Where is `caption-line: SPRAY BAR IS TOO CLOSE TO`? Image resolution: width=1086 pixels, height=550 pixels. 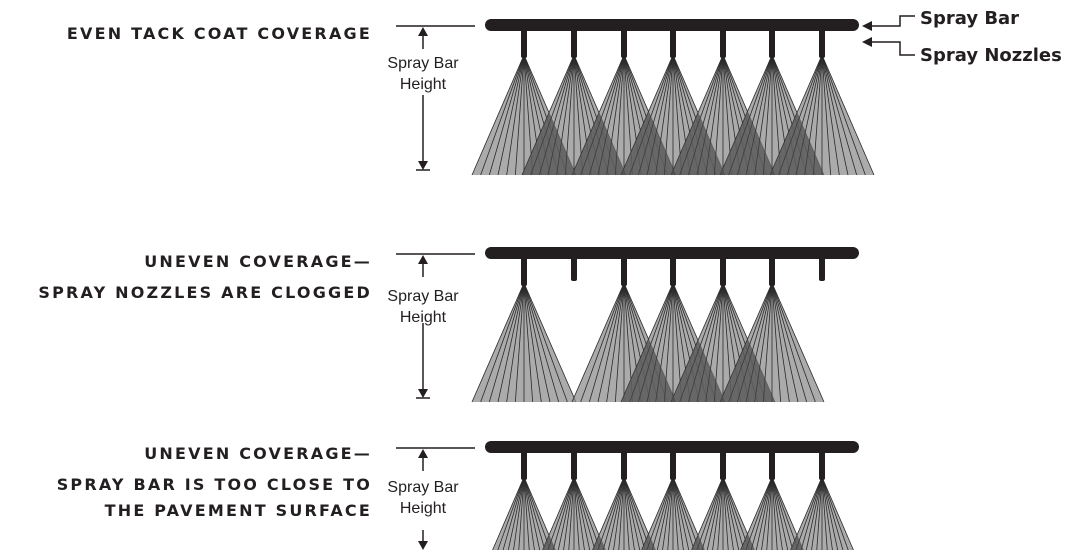
caption-line: SPRAY BAR IS TOO CLOSE TO is located at coordinates (214, 484).